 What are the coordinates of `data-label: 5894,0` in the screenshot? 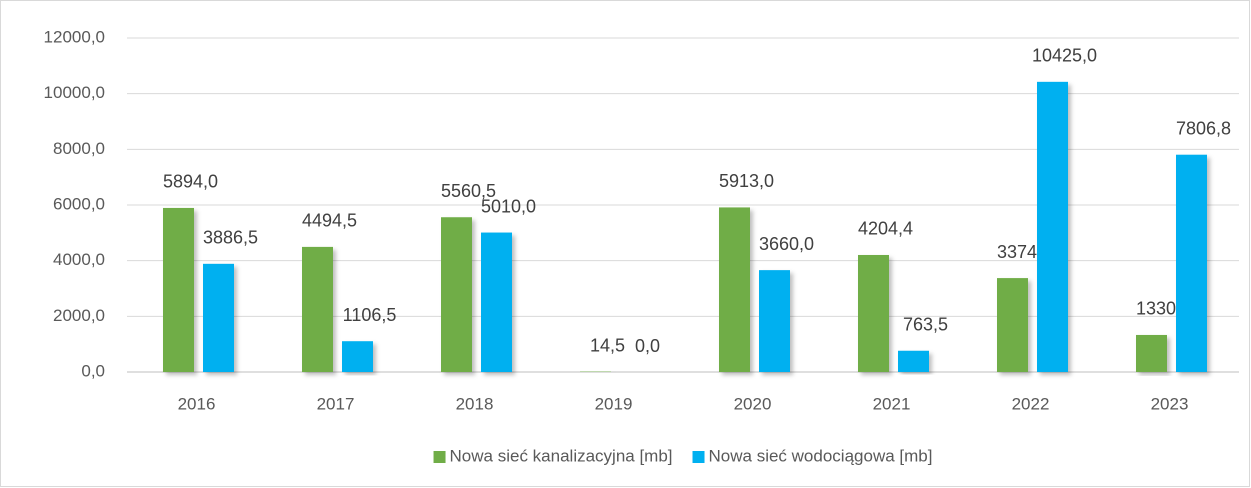 It's located at (190, 182).